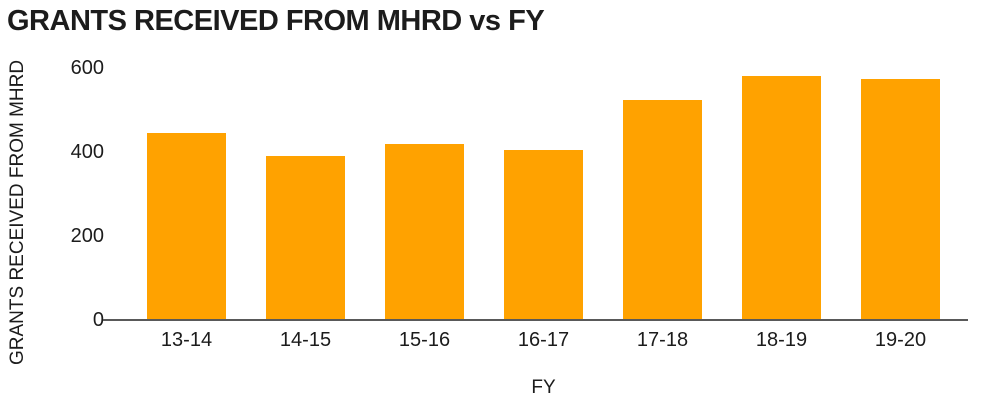 This screenshot has height=412, width=983. I want to click on x-tick-label: 13-14, so click(186, 340).